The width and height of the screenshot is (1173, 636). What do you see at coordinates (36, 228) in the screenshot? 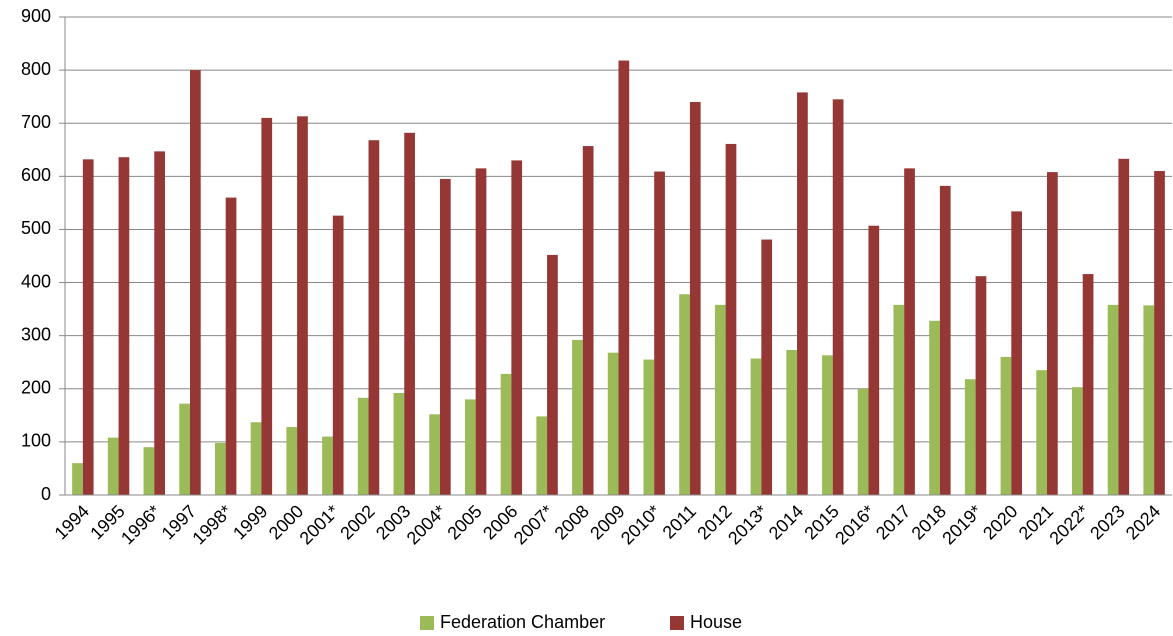
I see `y-tick-label: 500` at bounding box center [36, 228].